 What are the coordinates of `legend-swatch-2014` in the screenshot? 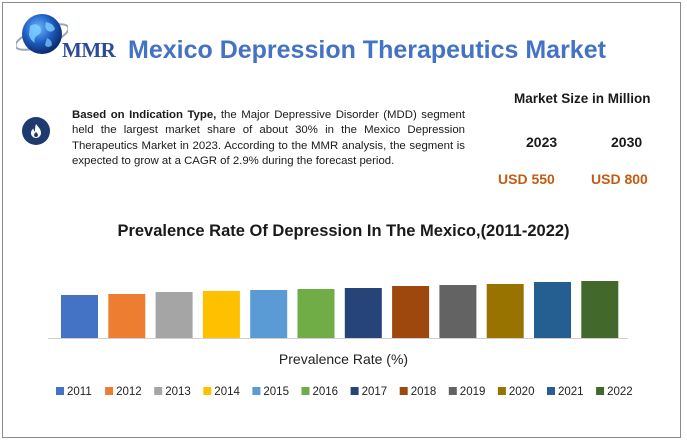 It's located at (207, 391).